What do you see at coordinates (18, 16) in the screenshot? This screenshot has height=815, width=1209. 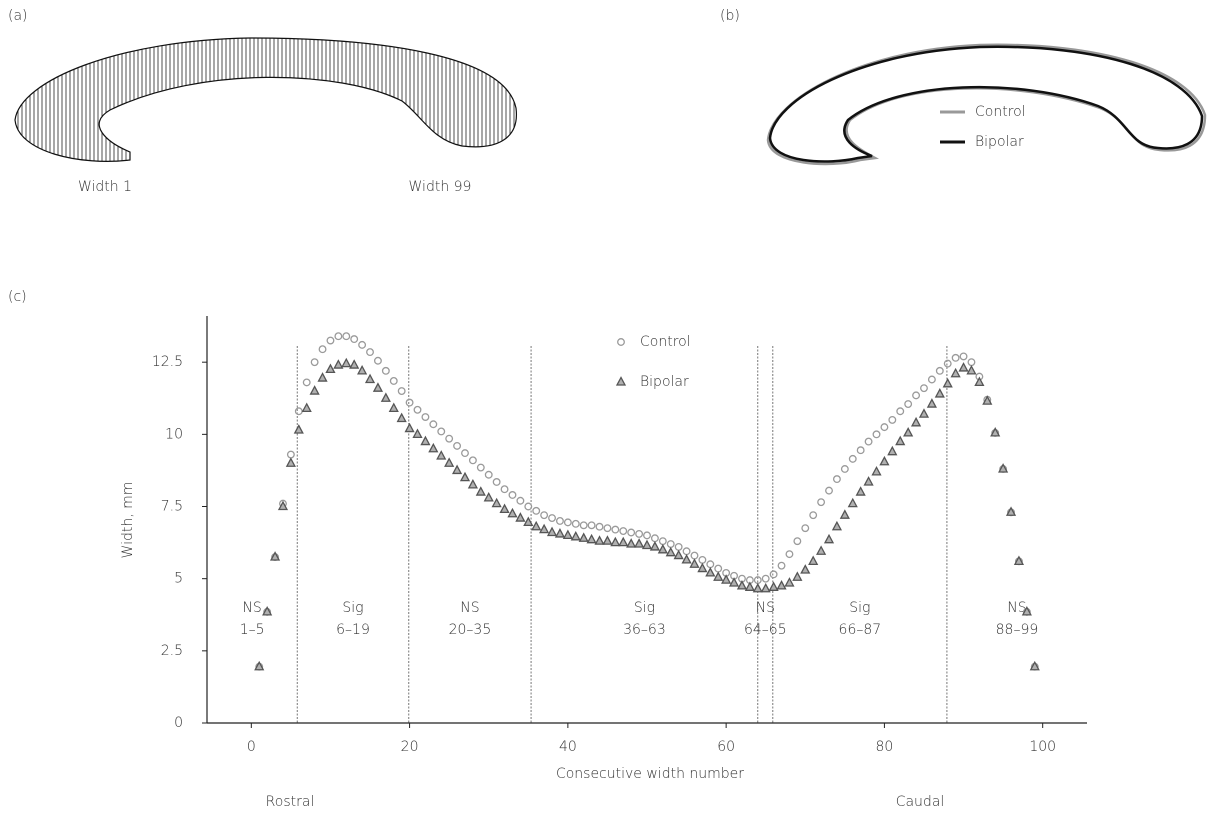 I see `panel-label: (a)` at bounding box center [18, 16].